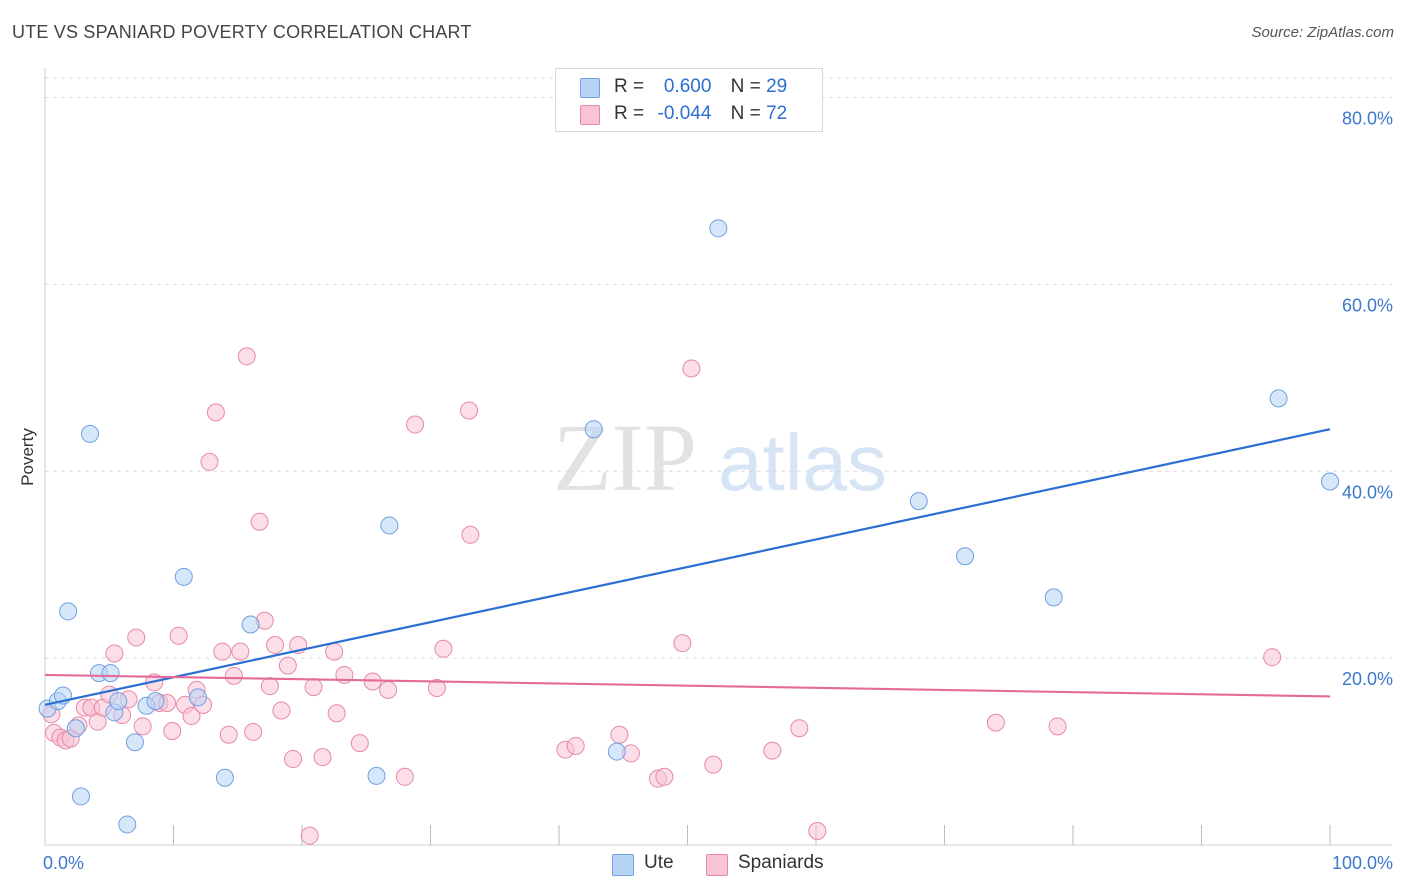 This screenshot has height=892, width=1406. What do you see at coordinates (781, 862) in the screenshot?
I see `bottom-spaniards-label: Spaniards` at bounding box center [781, 862].